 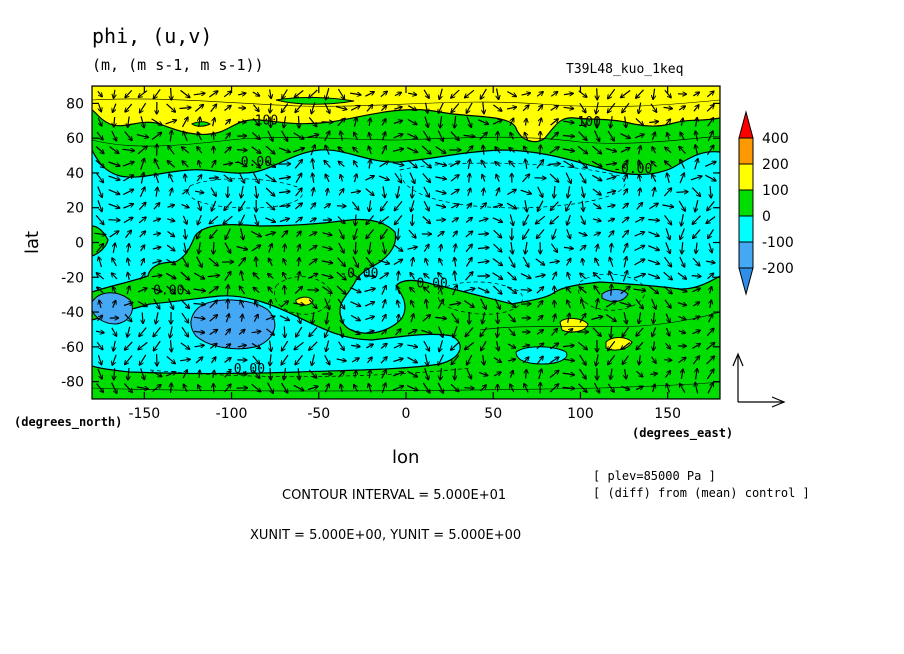 What do you see at coordinates (232, 414) in the screenshot?
I see `x-tick-label: -100` at bounding box center [232, 414].